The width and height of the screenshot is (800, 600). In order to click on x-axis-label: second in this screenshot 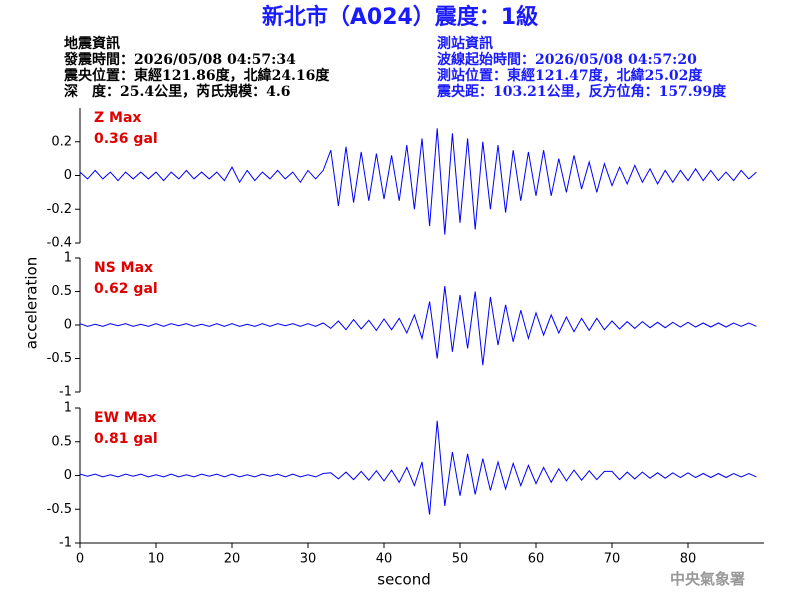, I will do `click(404, 580)`.